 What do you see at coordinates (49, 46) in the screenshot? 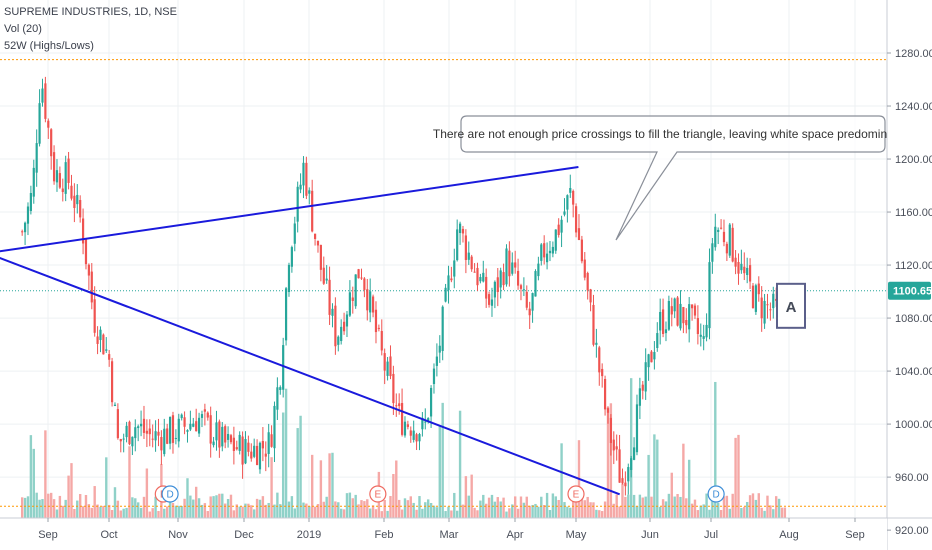
I see `highs-lows-indicator-label: 52W (Highs/Lows)` at bounding box center [49, 46].